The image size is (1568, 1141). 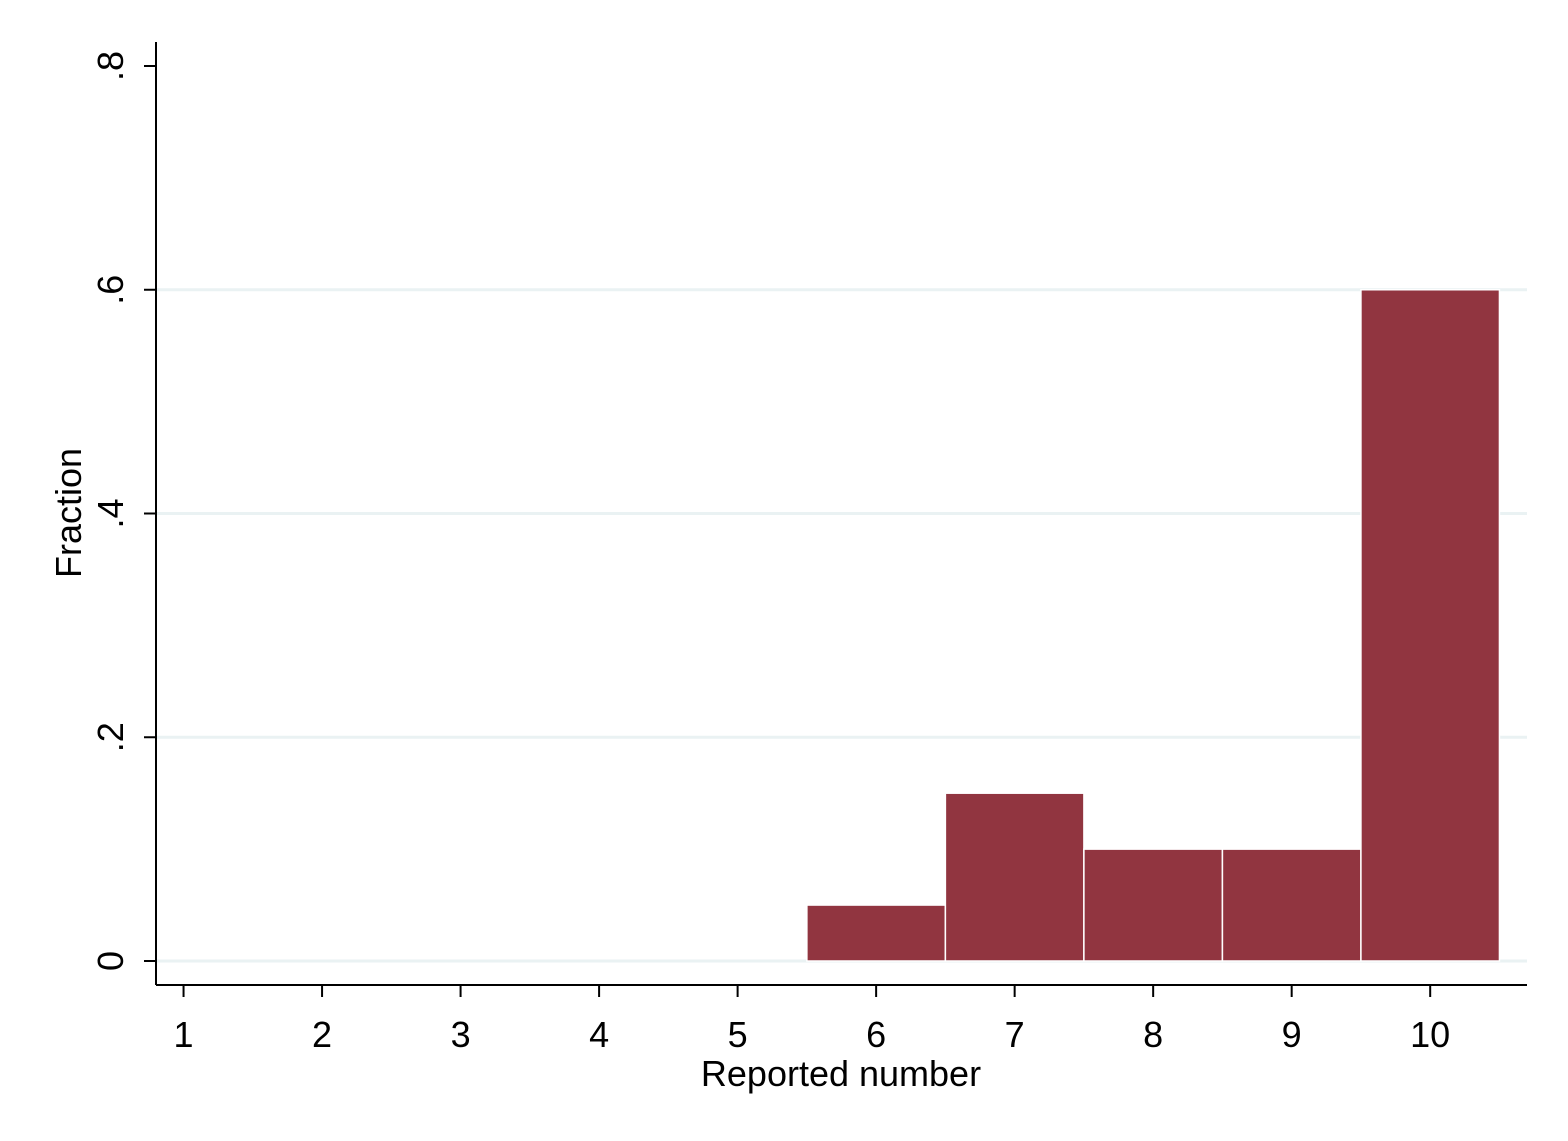 What do you see at coordinates (1292, 1034) in the screenshot?
I see `x-tick-label: 9` at bounding box center [1292, 1034].